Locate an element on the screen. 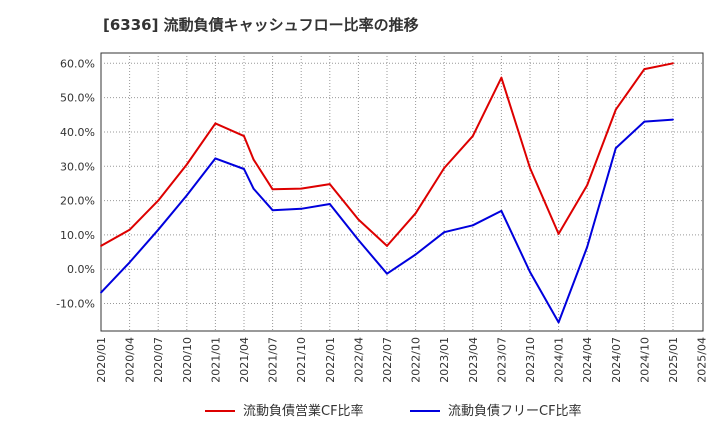 Image resolution: width=720 pixels, height=440 pixels. y-tick-label: 20.0% is located at coordinates (77, 201).